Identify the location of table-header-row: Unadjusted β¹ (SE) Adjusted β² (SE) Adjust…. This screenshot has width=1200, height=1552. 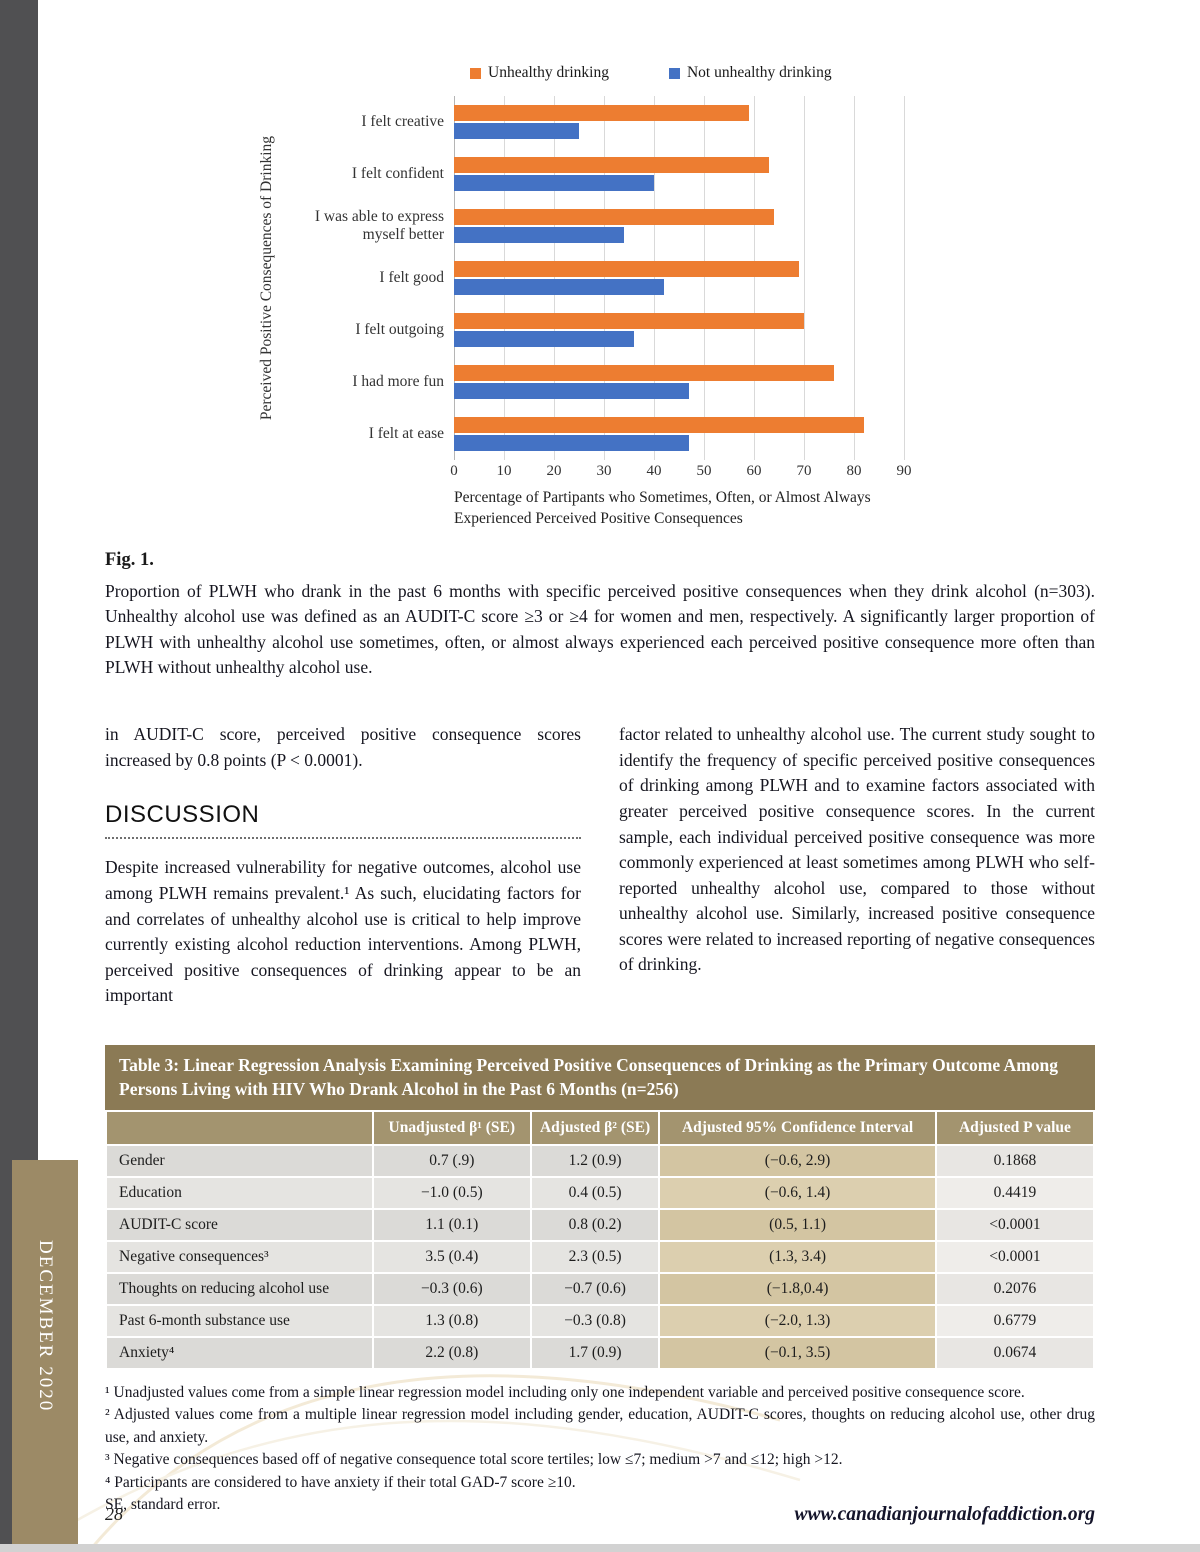
(600, 1127).